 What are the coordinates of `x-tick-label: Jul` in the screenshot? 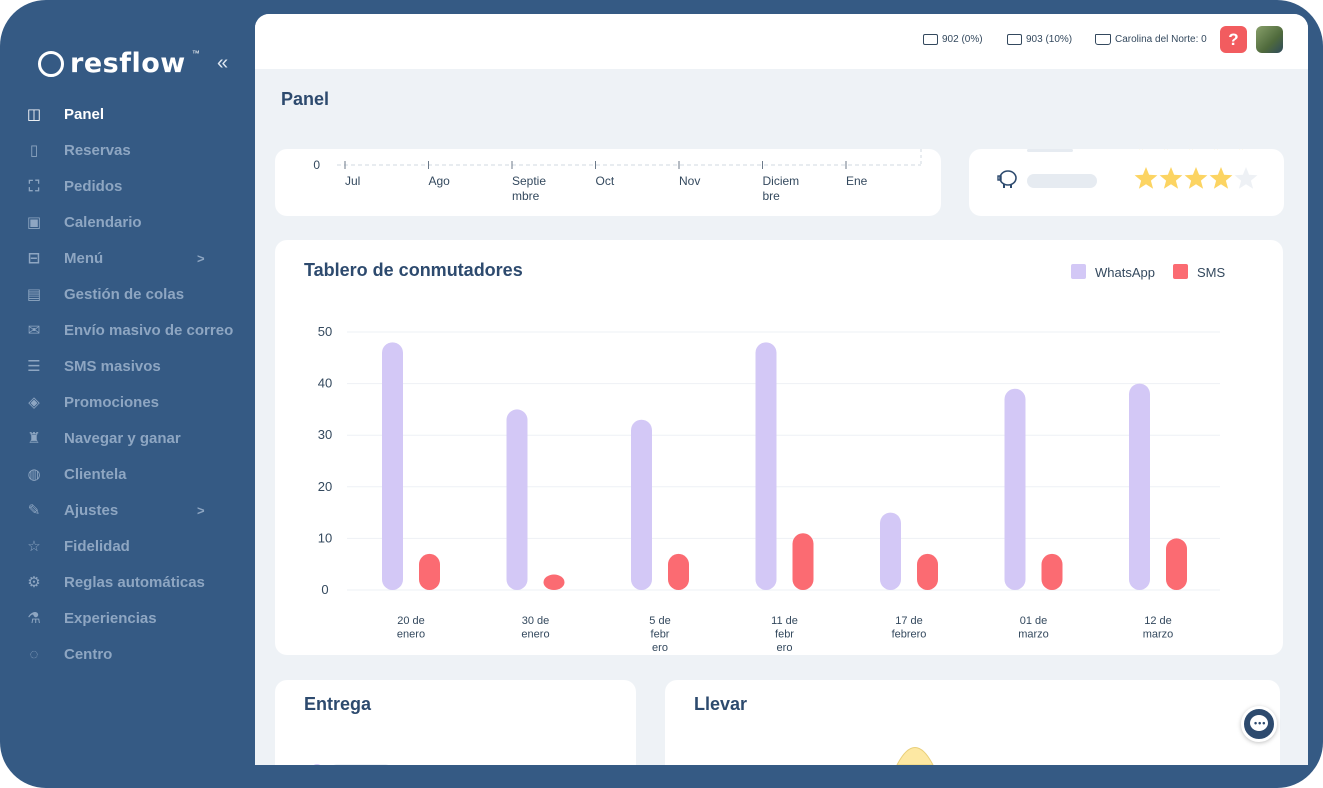 It's located at (352, 181).